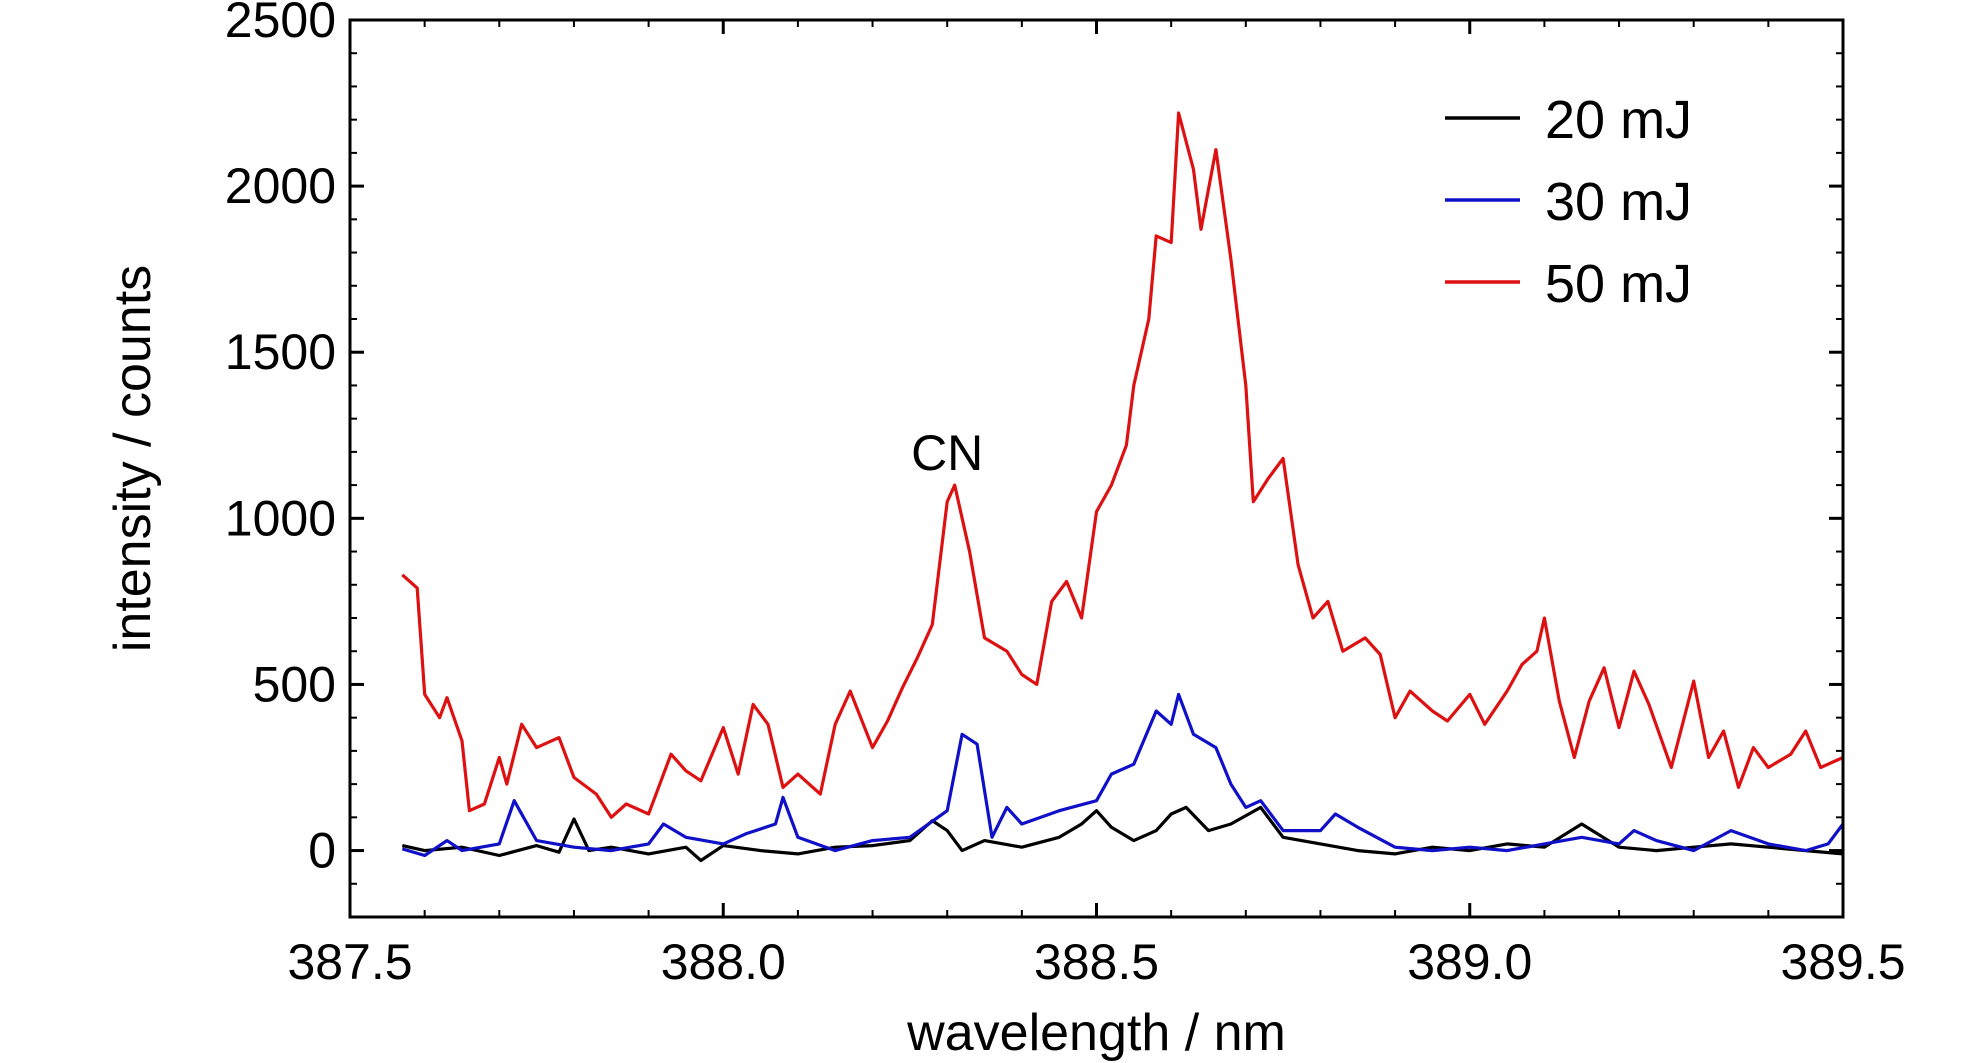 This screenshot has height=1063, width=1984. I want to click on series-line-30-mj, so click(1123, 775).